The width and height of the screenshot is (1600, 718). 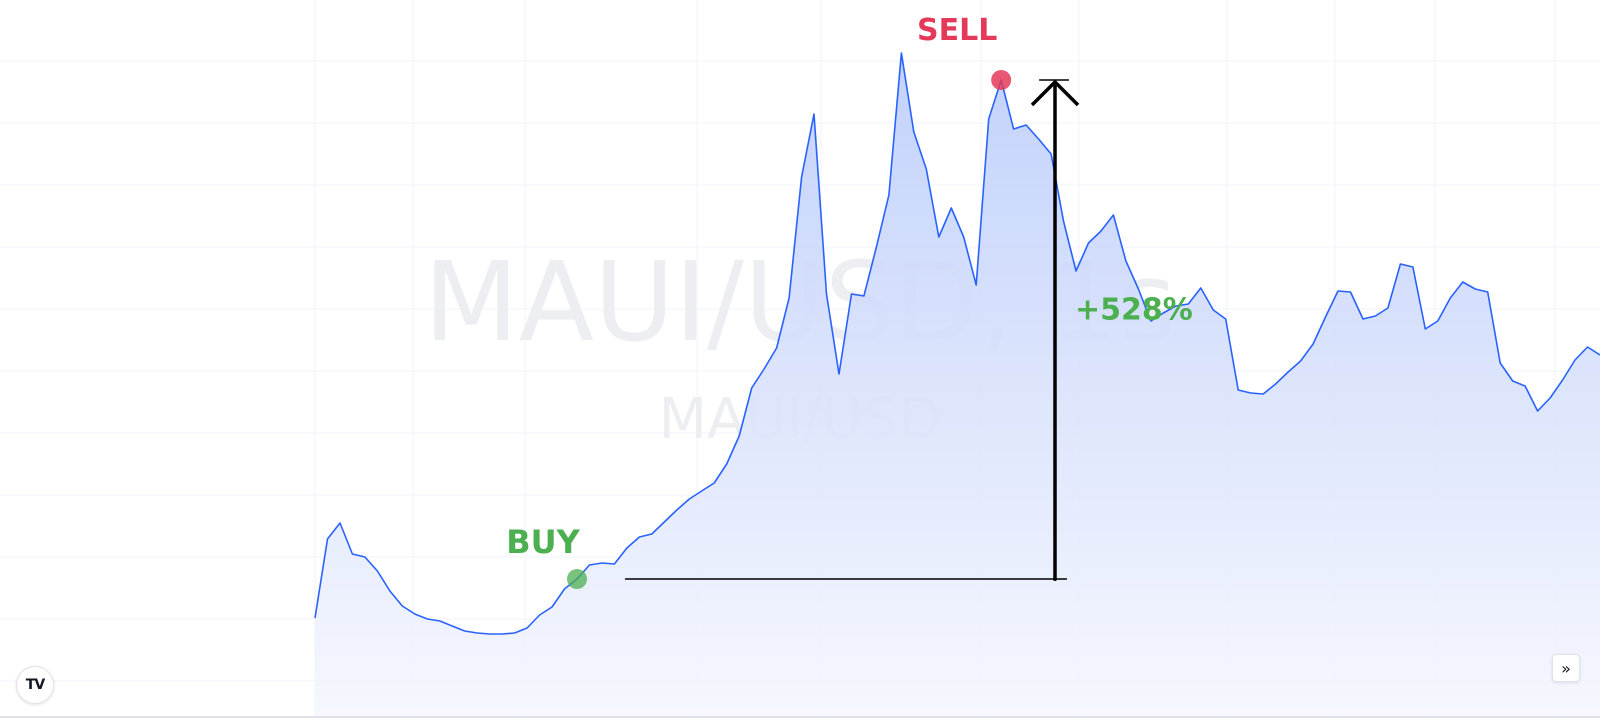 I want to click on tradingview-logo-icon: TV, so click(x=35, y=685).